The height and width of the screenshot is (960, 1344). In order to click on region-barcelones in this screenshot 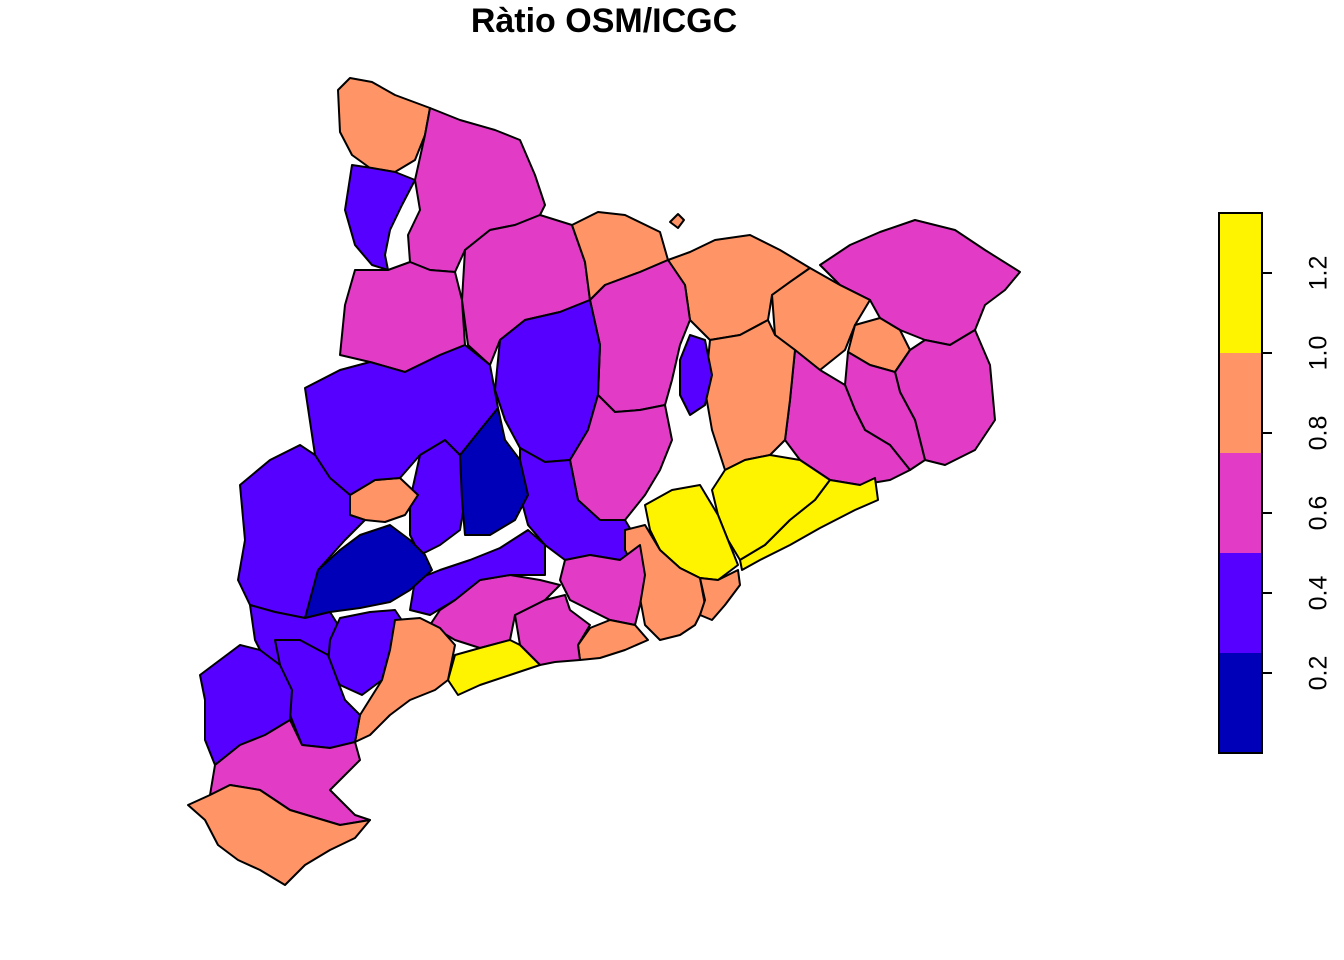, I will do `click(720, 595)`.